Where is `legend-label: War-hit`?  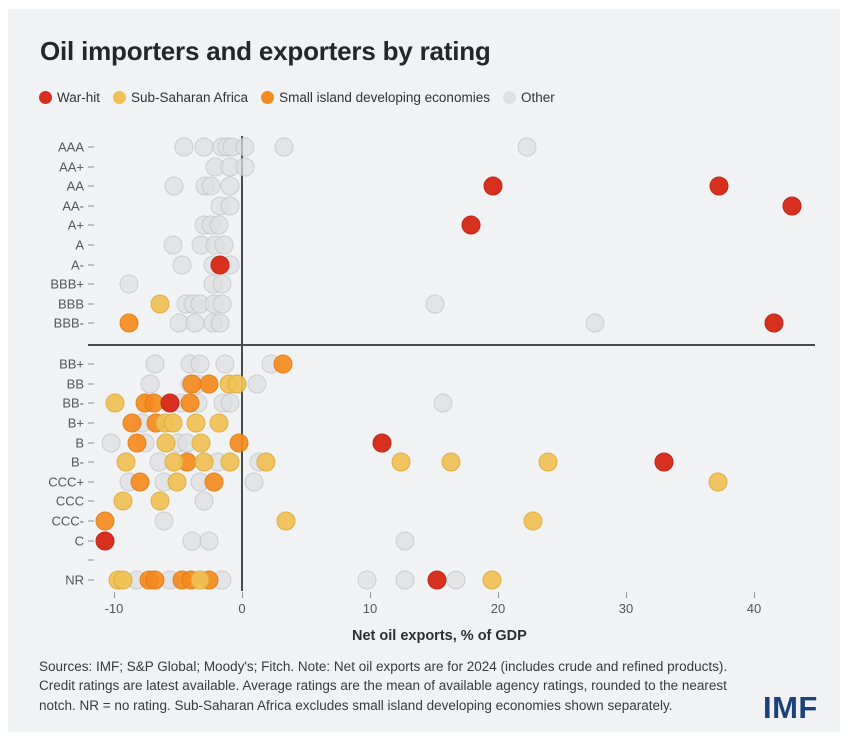 legend-label: War-hit is located at coordinates (78, 97).